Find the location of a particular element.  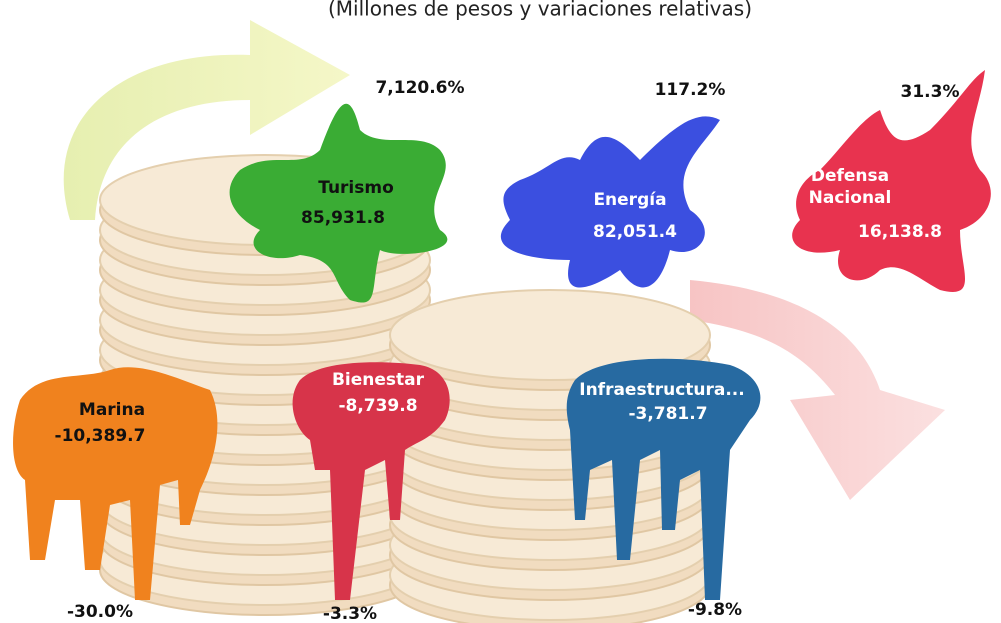

item-value: 85,931.8 is located at coordinates (343, 218).